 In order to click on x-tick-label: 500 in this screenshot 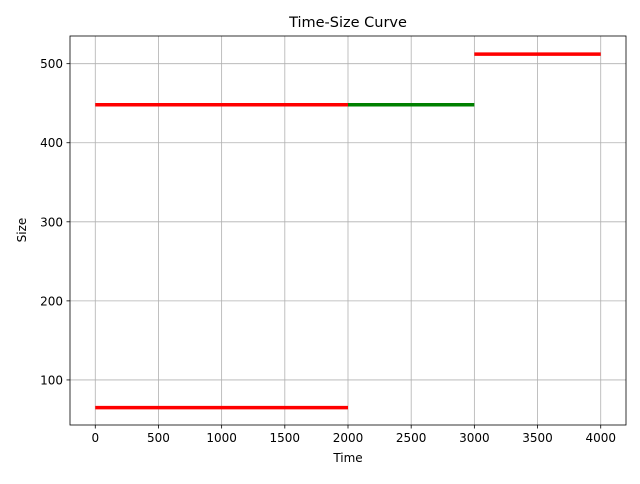, I will do `click(158, 438)`.